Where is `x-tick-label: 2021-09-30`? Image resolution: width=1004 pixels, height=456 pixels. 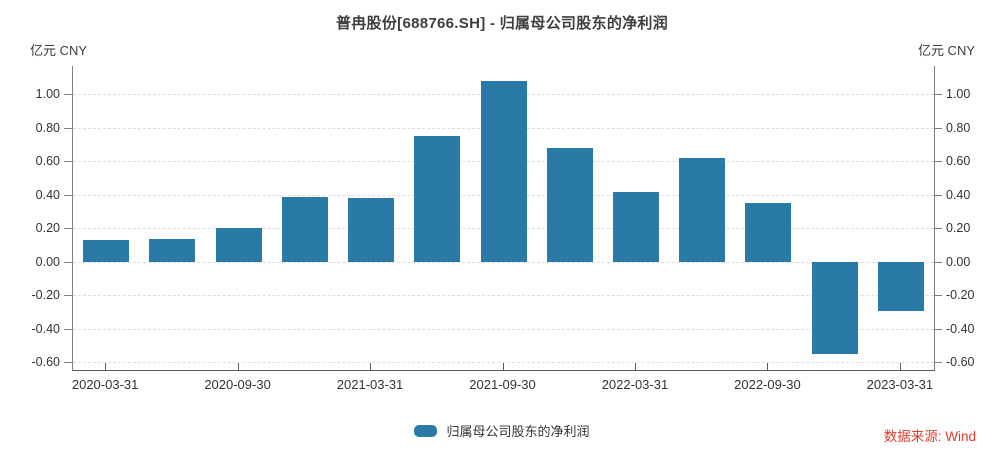 x-tick-label: 2021-09-30 is located at coordinates (502, 384).